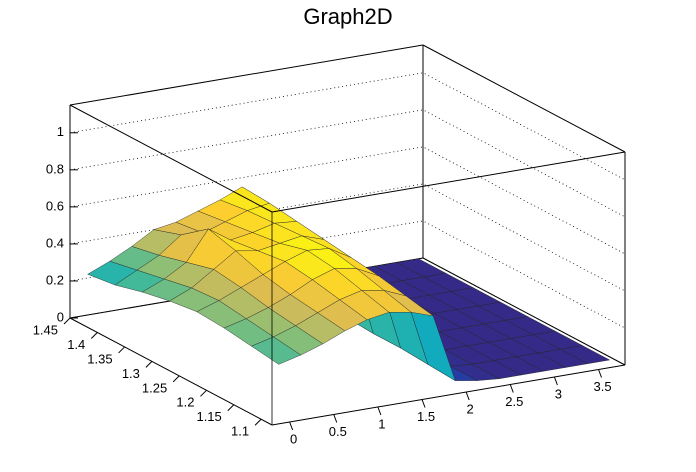  What do you see at coordinates (338, 431) in the screenshot?
I see `x-tick-label: 0.5` at bounding box center [338, 431].